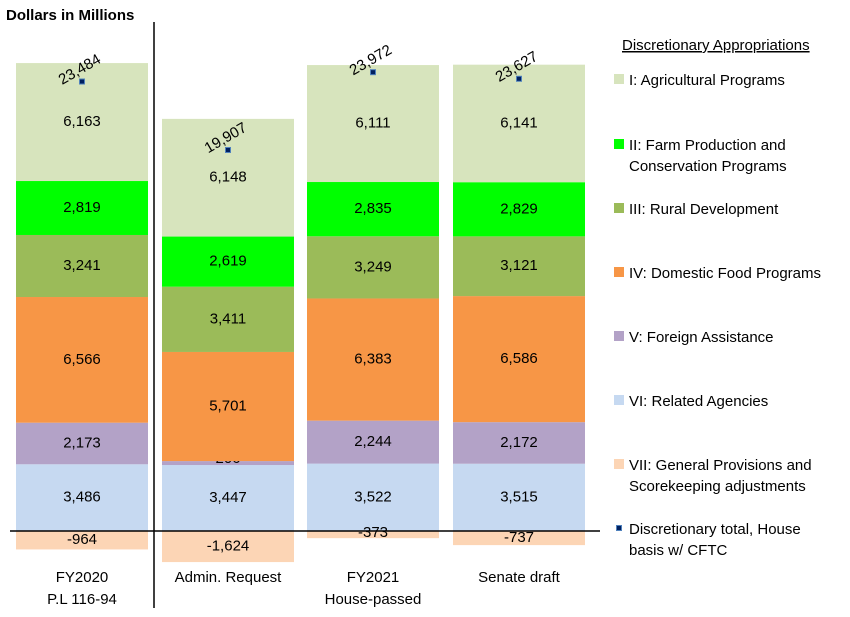 Image resolution: width=850 pixels, height=617 pixels. I want to click on data-label: -1,624, so click(228, 546).